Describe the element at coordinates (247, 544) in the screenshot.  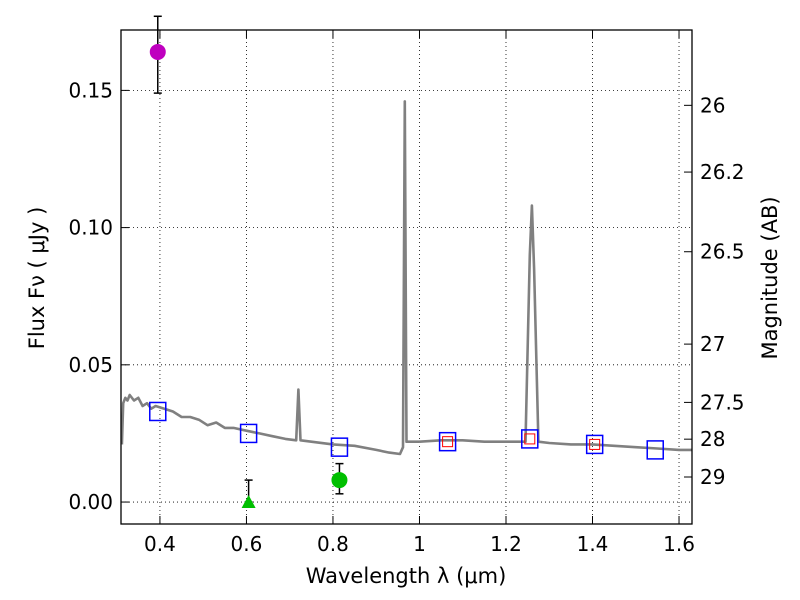
I see `x-tick-label: 0.6` at that location.